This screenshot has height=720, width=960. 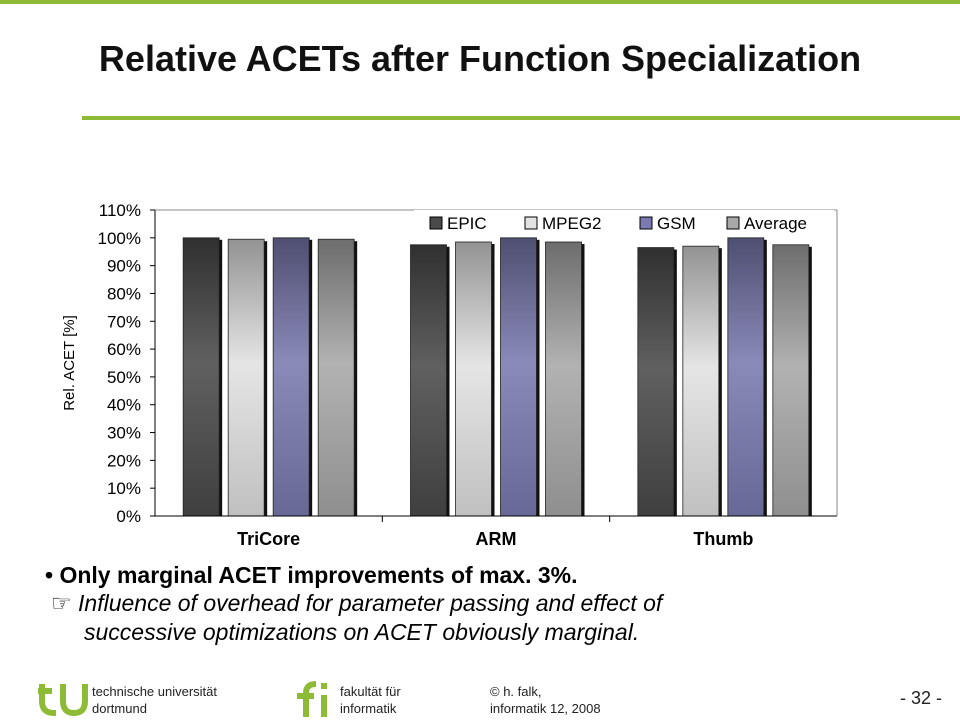 What do you see at coordinates (920, 698) in the screenshot?
I see `page-number: - 32 -` at bounding box center [920, 698].